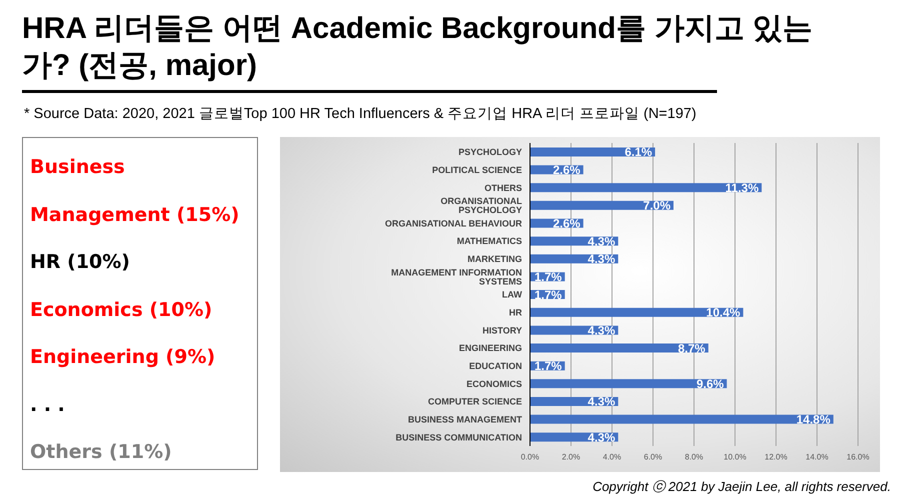 Image resolution: width=899 pixels, height=498 pixels. I want to click on x-tick-label: 12.0%, so click(776, 457).